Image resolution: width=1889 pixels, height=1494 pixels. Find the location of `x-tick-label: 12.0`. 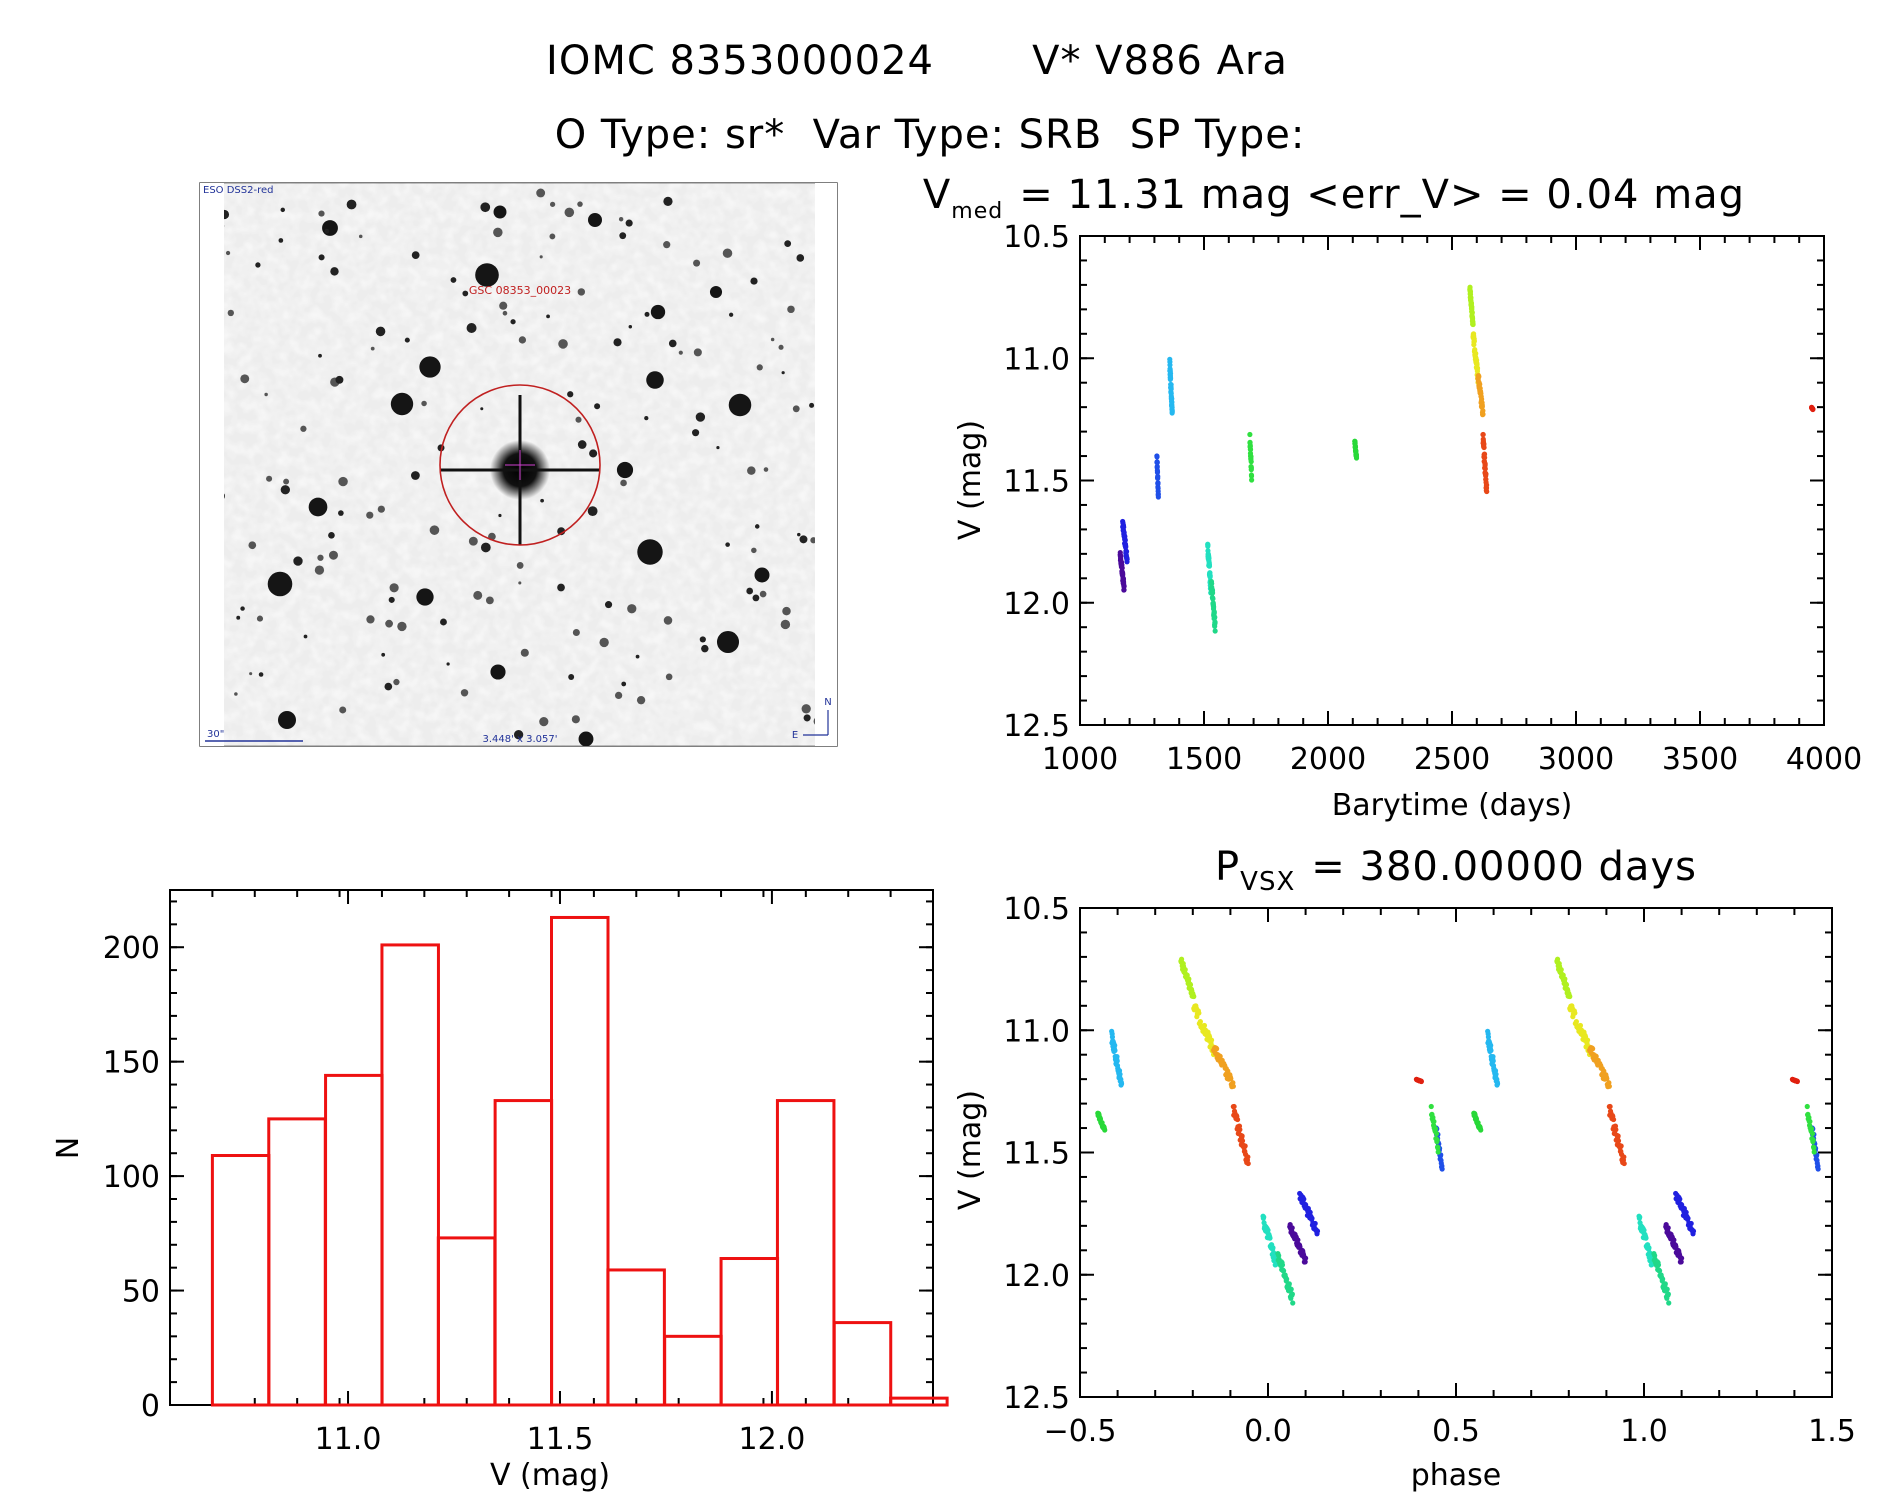

x-tick-label: 12.0 is located at coordinates (772, 1439).